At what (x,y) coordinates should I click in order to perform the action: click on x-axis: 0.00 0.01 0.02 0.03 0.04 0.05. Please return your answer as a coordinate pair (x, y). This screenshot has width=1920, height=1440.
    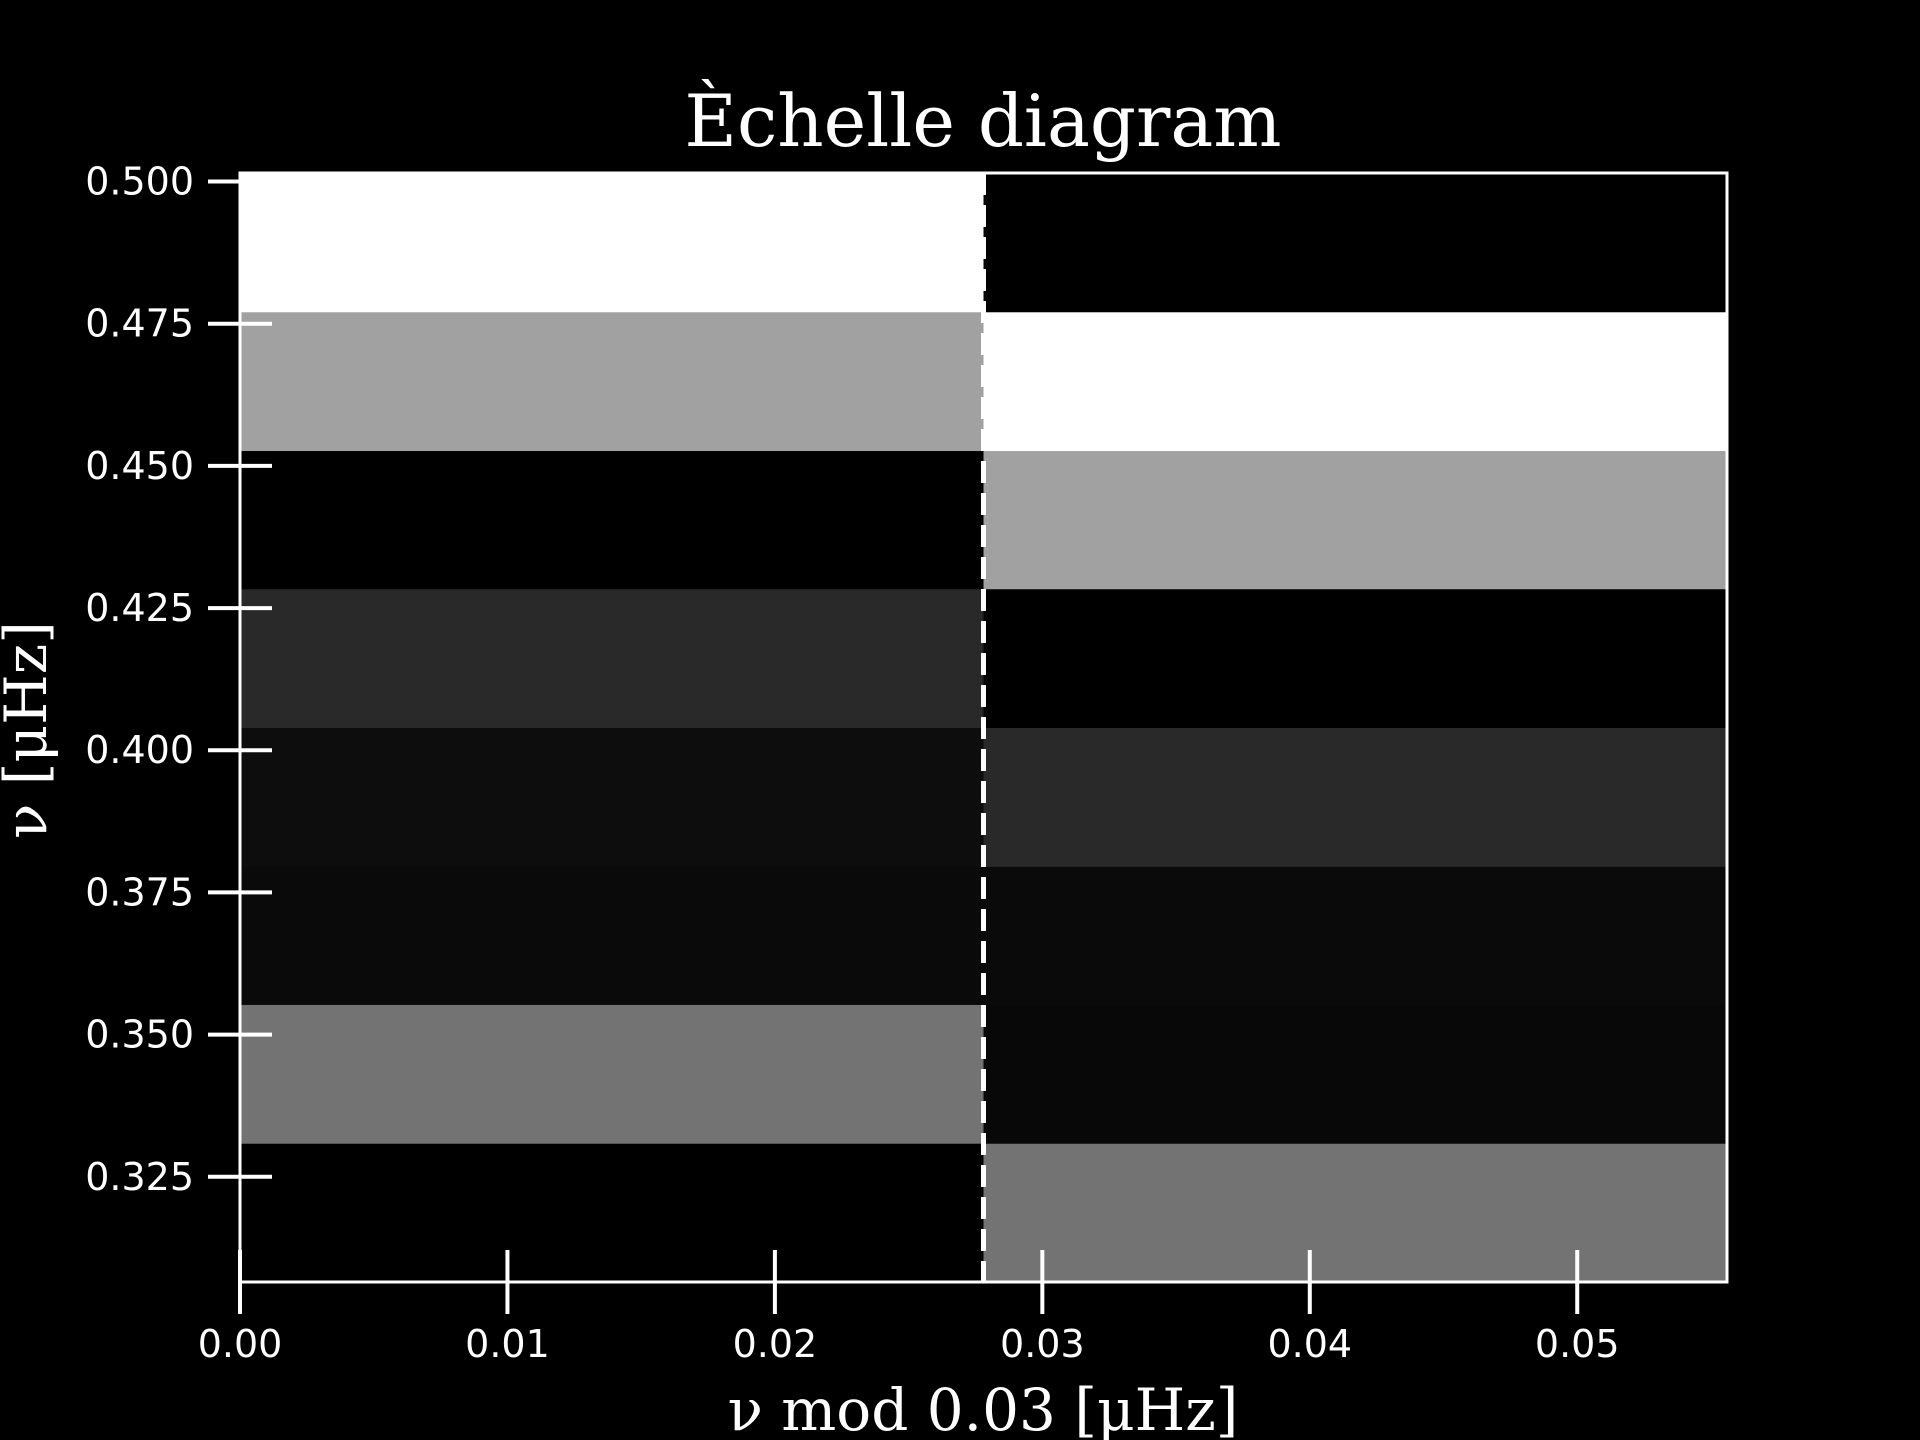
    Looking at the image, I should click on (909, 1308).